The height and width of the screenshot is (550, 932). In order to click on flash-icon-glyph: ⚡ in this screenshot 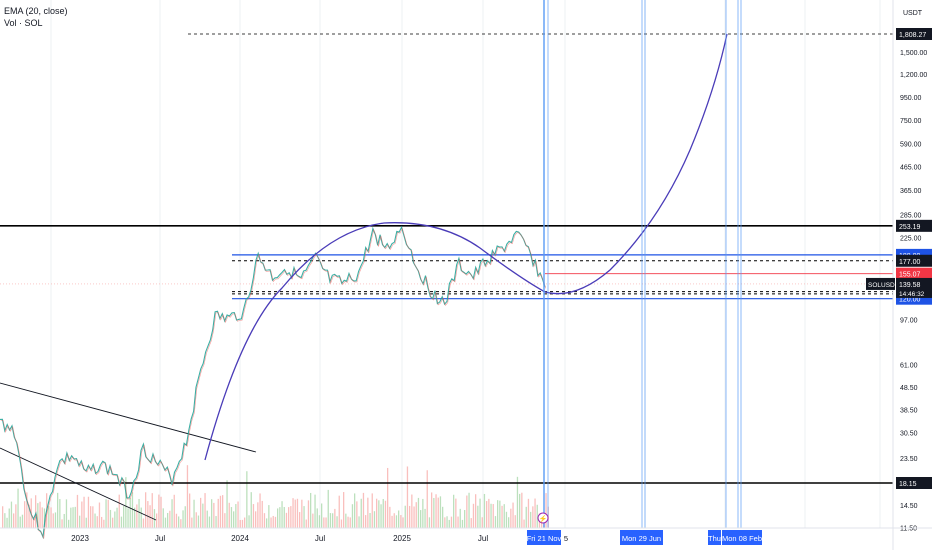, I will do `click(543, 518)`.